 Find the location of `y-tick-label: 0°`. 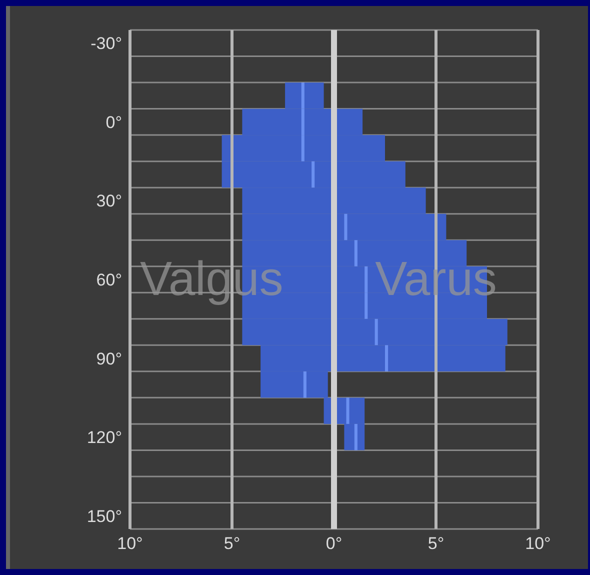

y-tick-label: 0° is located at coordinates (114, 122).